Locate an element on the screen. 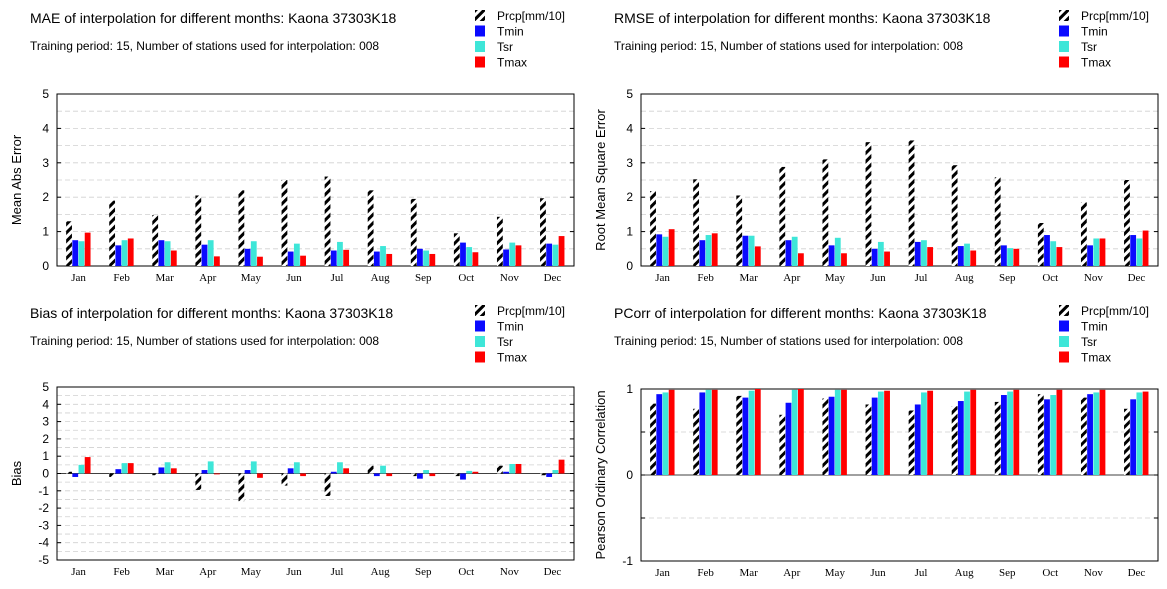 The width and height of the screenshot is (1167, 589). bar-tmin-dec is located at coordinates (549, 475).